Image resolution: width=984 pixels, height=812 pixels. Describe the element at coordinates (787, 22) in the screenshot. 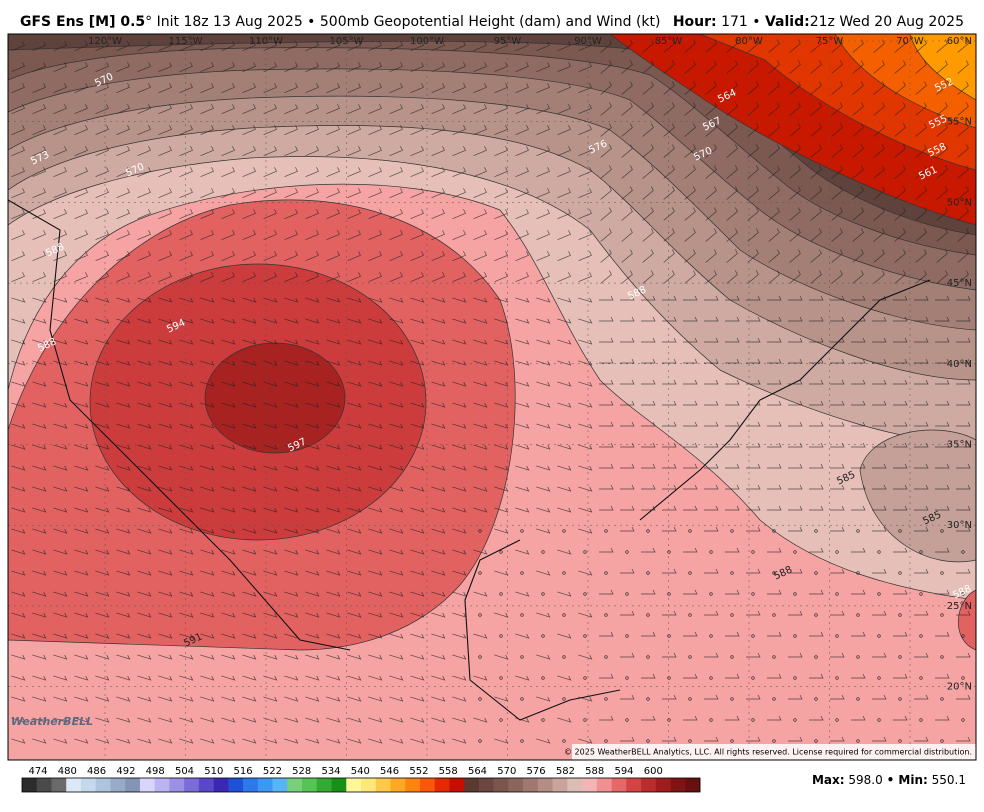

I see `valid-label: Valid:` at that location.